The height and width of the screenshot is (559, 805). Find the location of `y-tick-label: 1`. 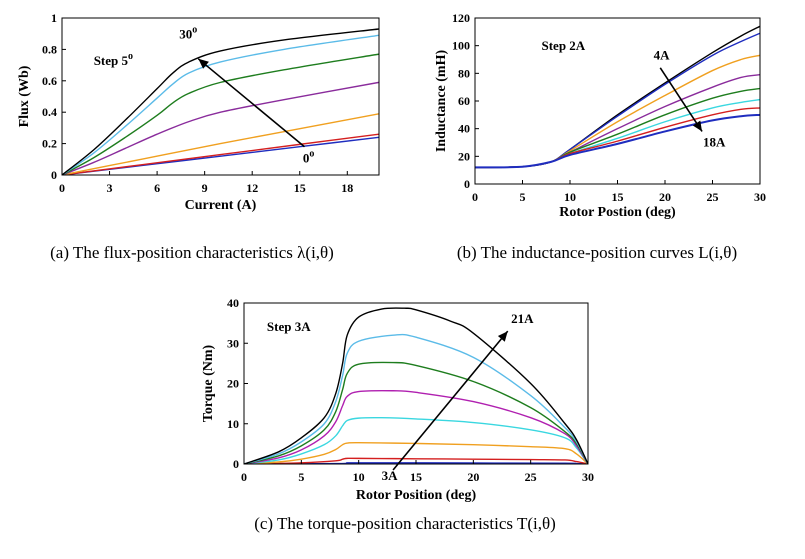

y-tick-label: 1 is located at coordinates (54, 18).